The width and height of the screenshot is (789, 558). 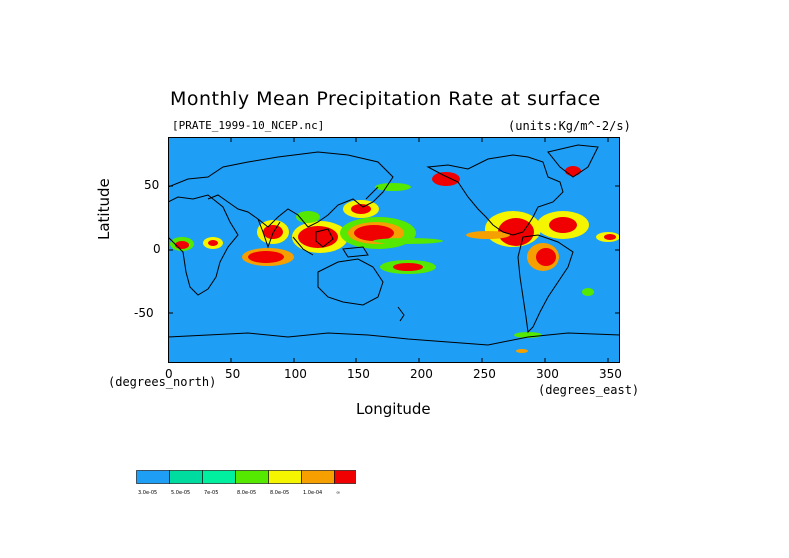 I want to click on precip-alaska, so click(x=446, y=179).